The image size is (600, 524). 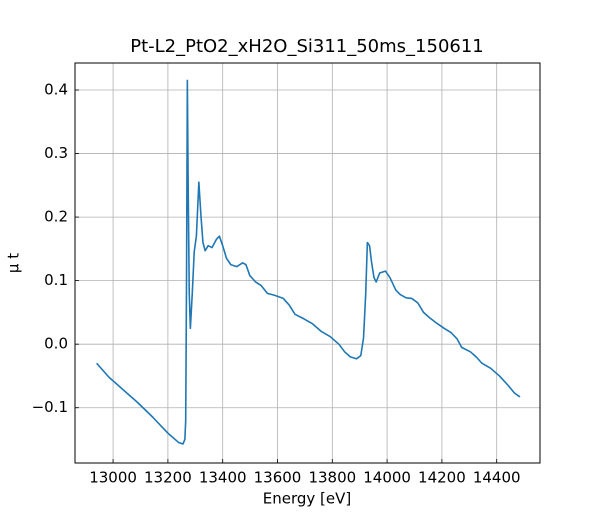 What do you see at coordinates (50, 407) in the screenshot?
I see `y-tick-label: −0.1` at bounding box center [50, 407].